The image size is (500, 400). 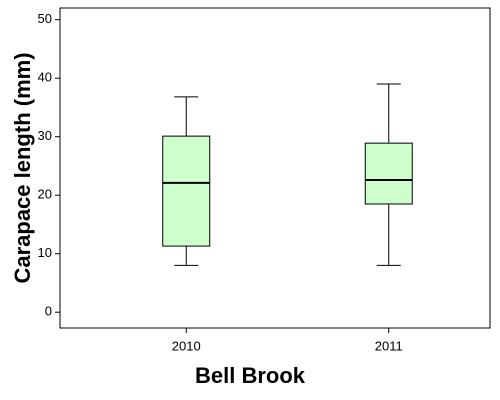 I want to click on y-axis-title: Carapace length (mm), so click(x=22, y=167).